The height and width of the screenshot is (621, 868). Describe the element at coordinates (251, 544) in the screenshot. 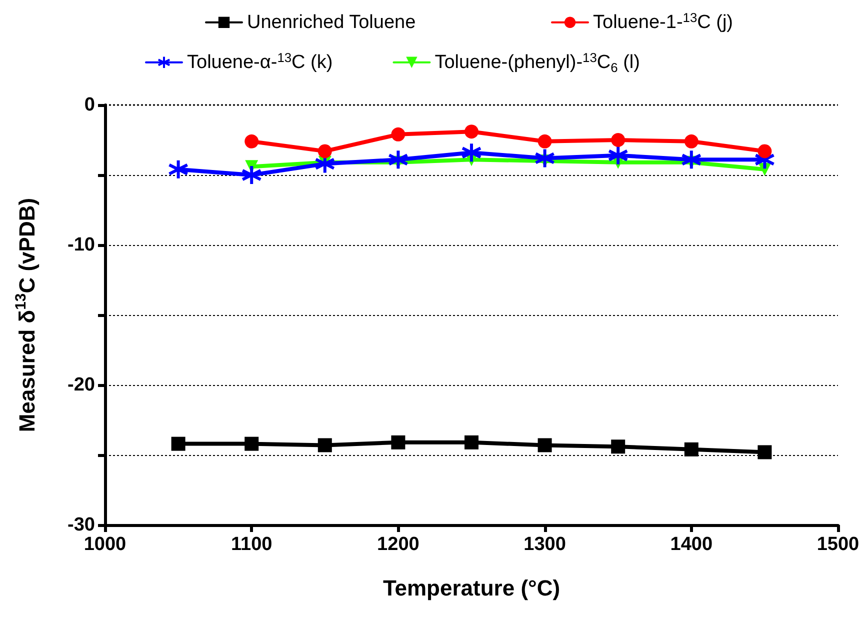

I see `x-tick-label: 1100` at that location.